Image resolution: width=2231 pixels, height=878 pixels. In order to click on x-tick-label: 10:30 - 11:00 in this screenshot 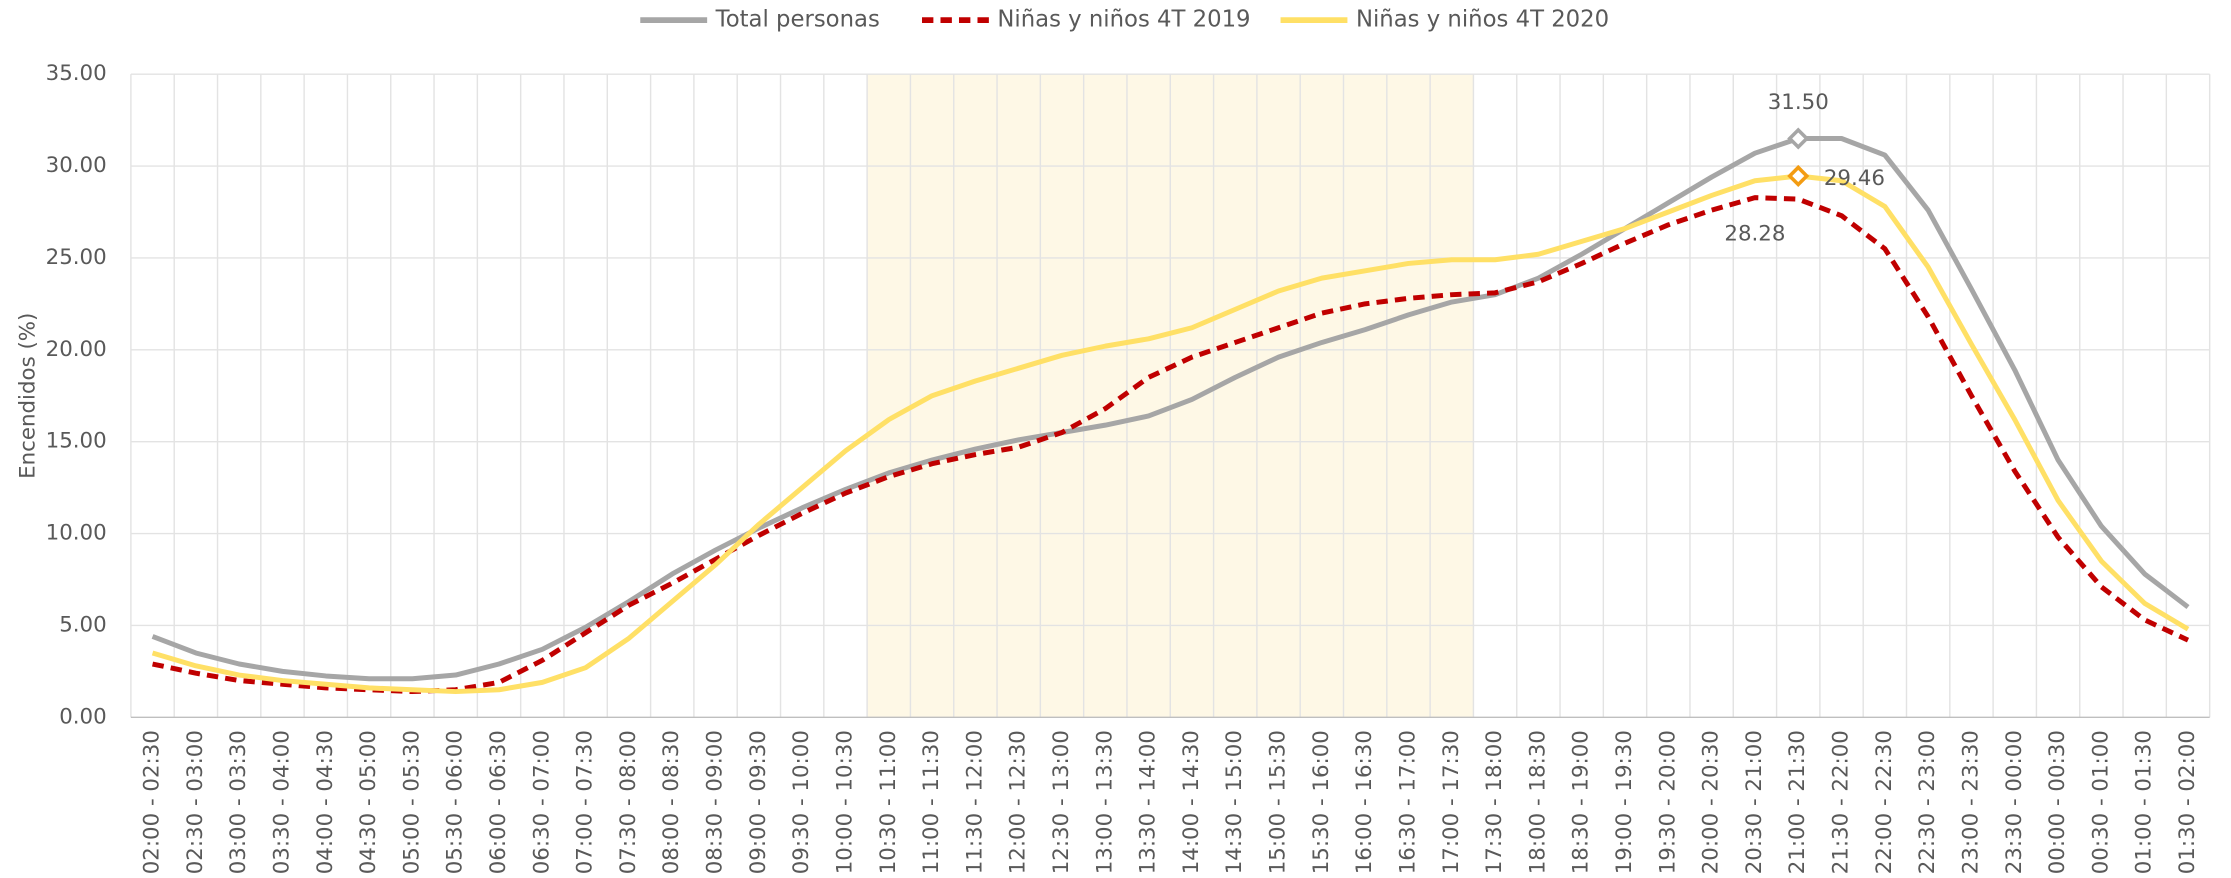, I will do `click(888, 802)`.